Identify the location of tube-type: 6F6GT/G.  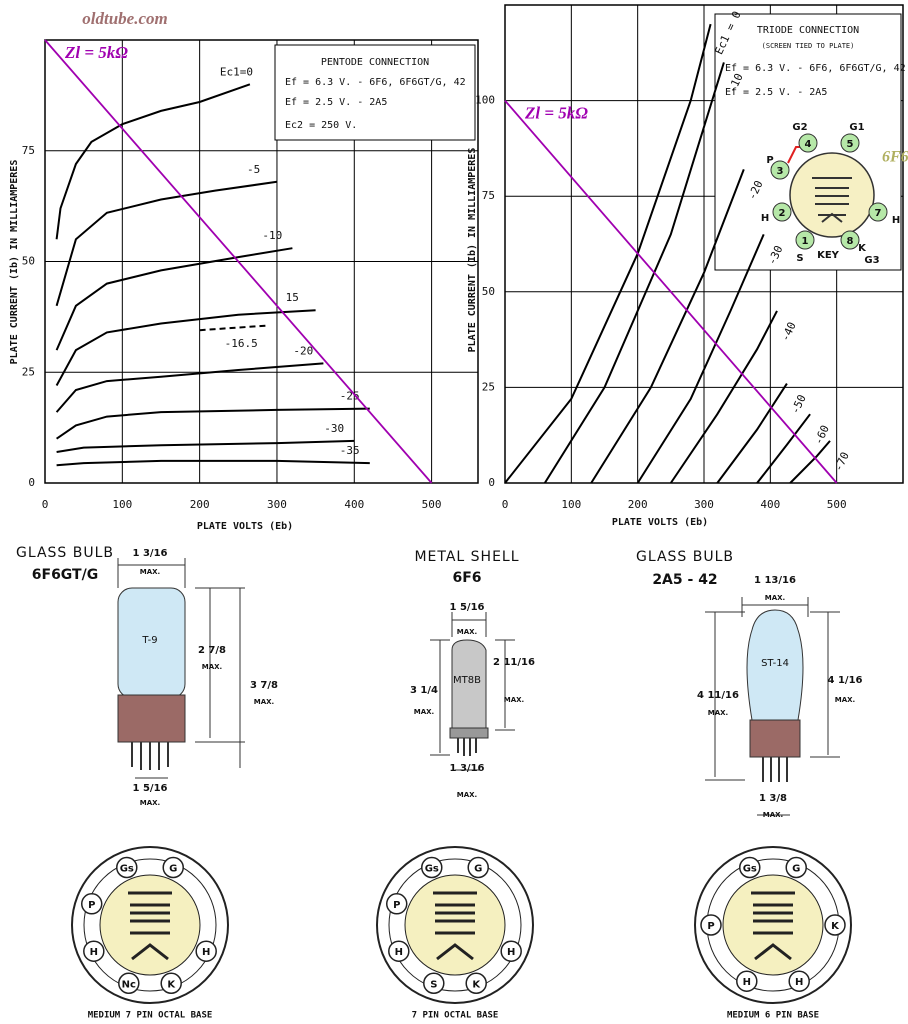
(65, 575).